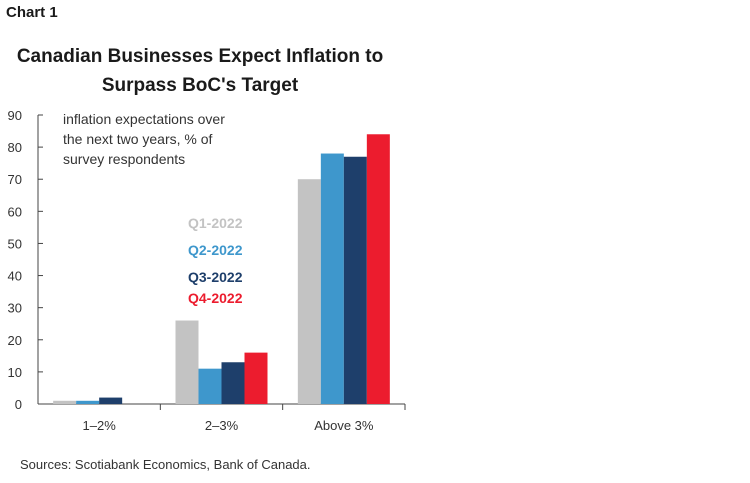 The width and height of the screenshot is (750, 483). What do you see at coordinates (15, 372) in the screenshot?
I see `y-tick-label: 10` at bounding box center [15, 372].